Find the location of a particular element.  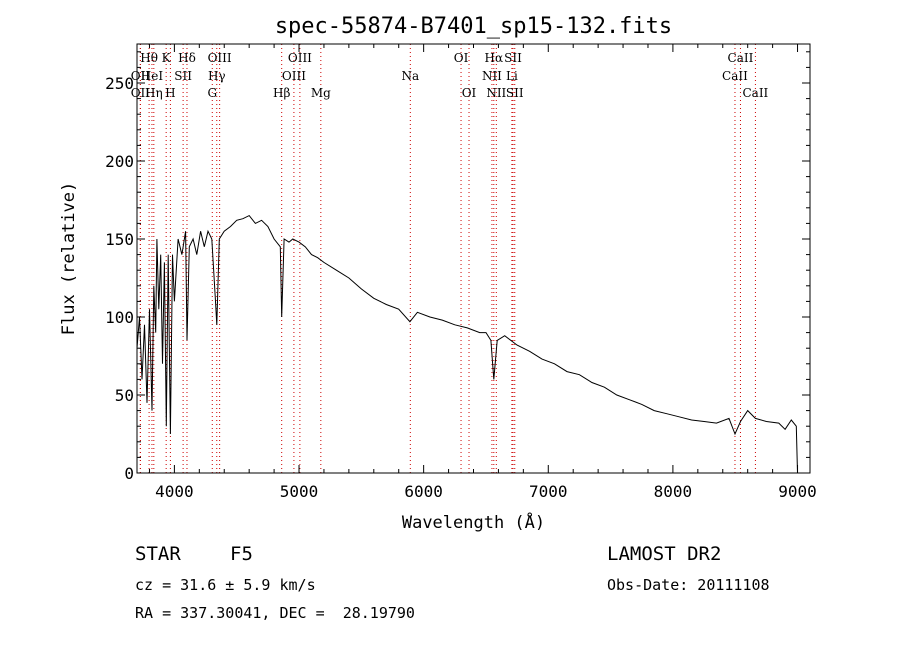

line-marker-label: Hδ is located at coordinates (187, 58).